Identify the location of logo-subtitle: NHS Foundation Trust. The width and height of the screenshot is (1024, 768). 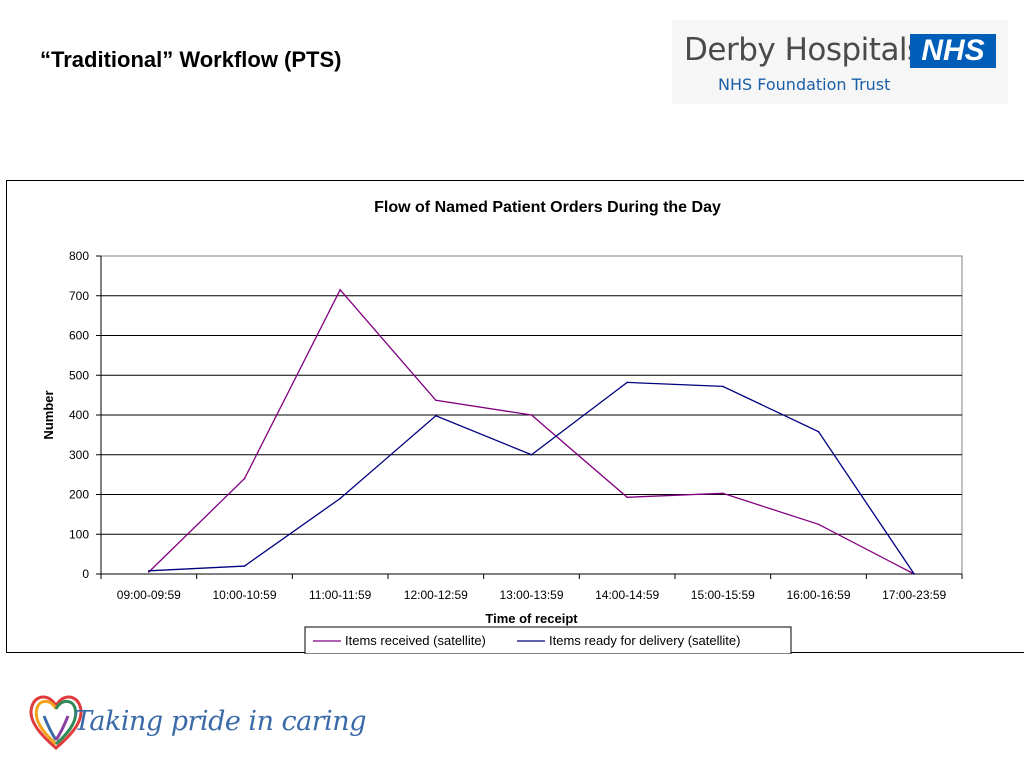
(804, 84).